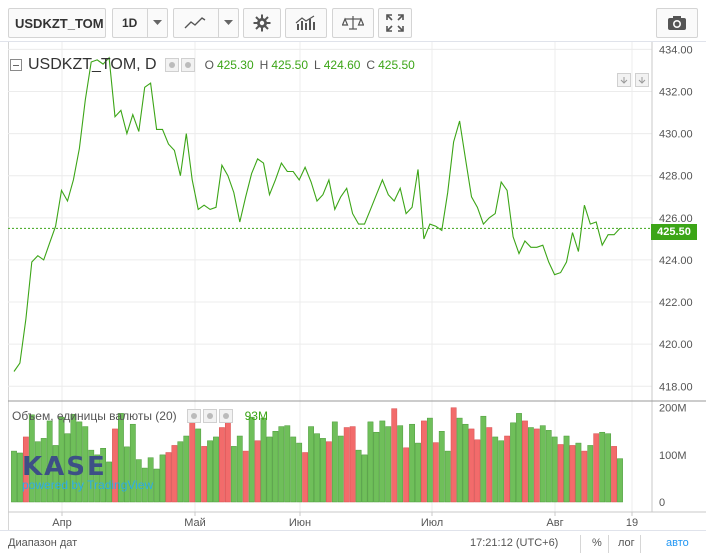 The image size is (706, 558). I want to click on symbol-input: USDKZT_TOM, so click(57, 23).